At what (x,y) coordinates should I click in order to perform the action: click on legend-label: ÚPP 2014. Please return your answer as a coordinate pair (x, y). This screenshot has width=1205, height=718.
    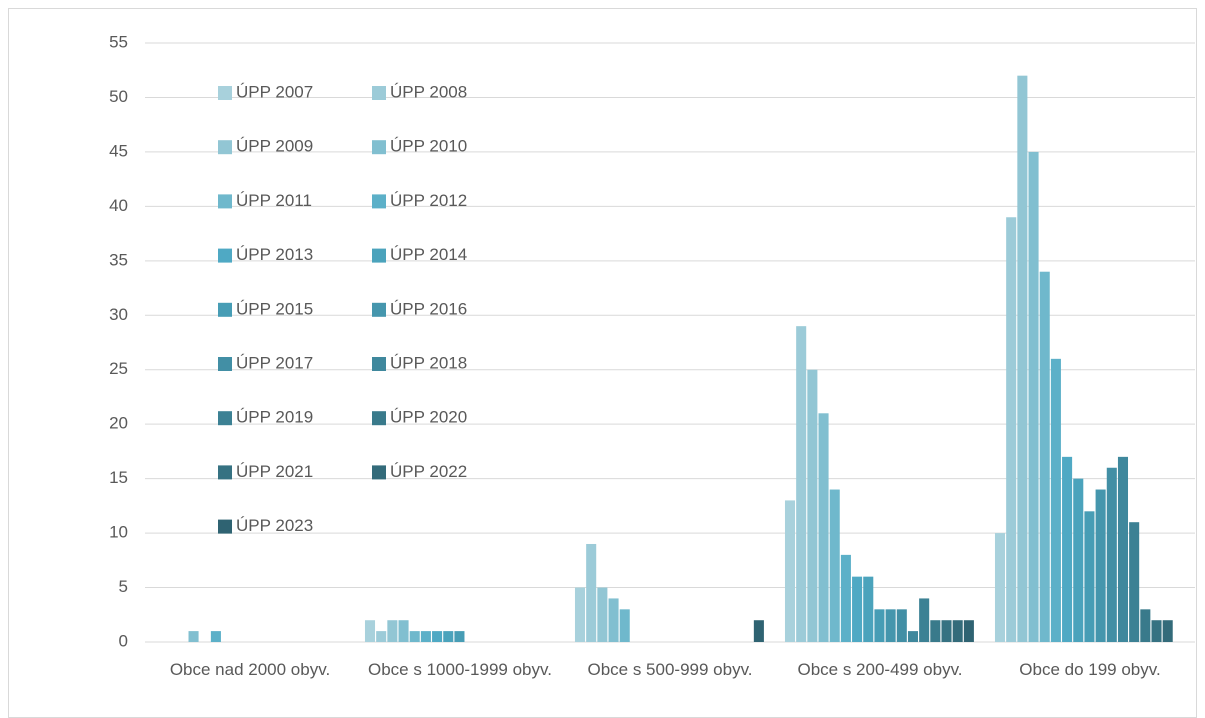
    Looking at the image, I should click on (428, 254).